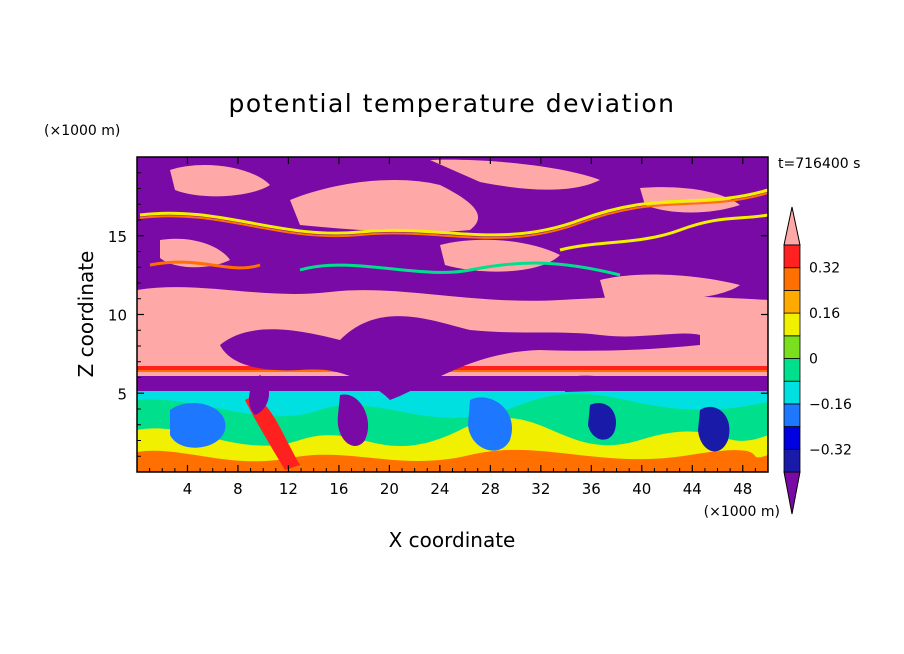  Describe the element at coordinates (490, 489) in the screenshot. I see `x-tick-label: 28` at that location.